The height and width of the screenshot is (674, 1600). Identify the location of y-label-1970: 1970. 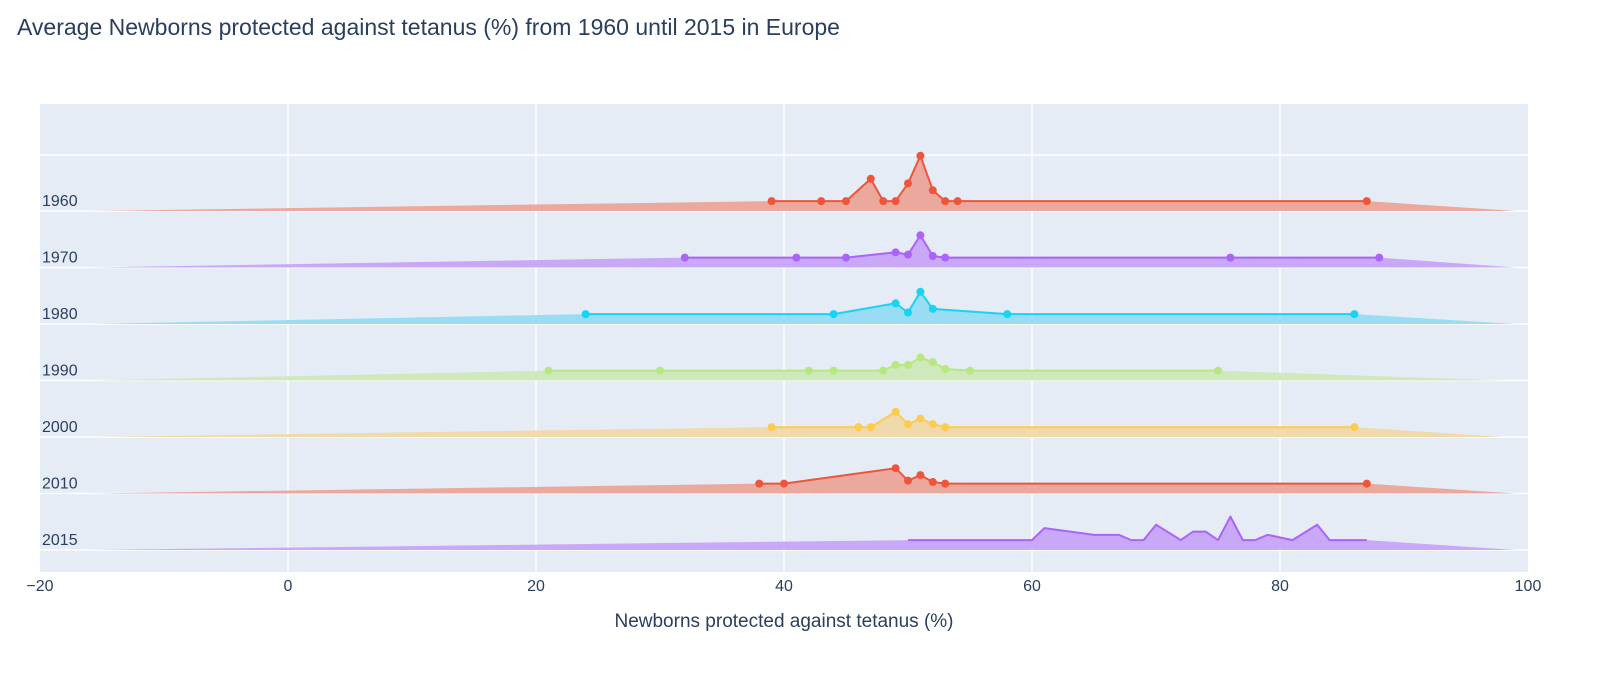
(60, 258).